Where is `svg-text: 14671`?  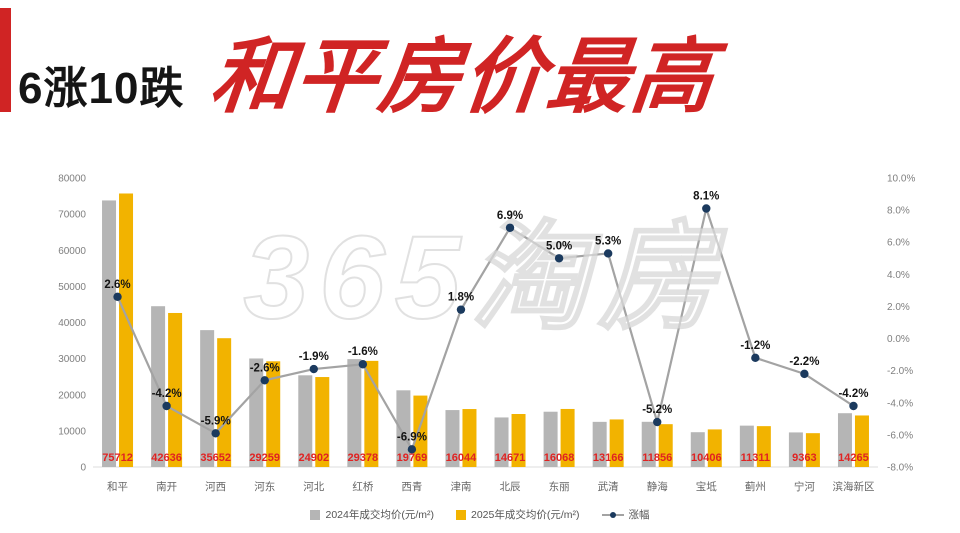
svg-text: 14671 is located at coordinates (510, 458).